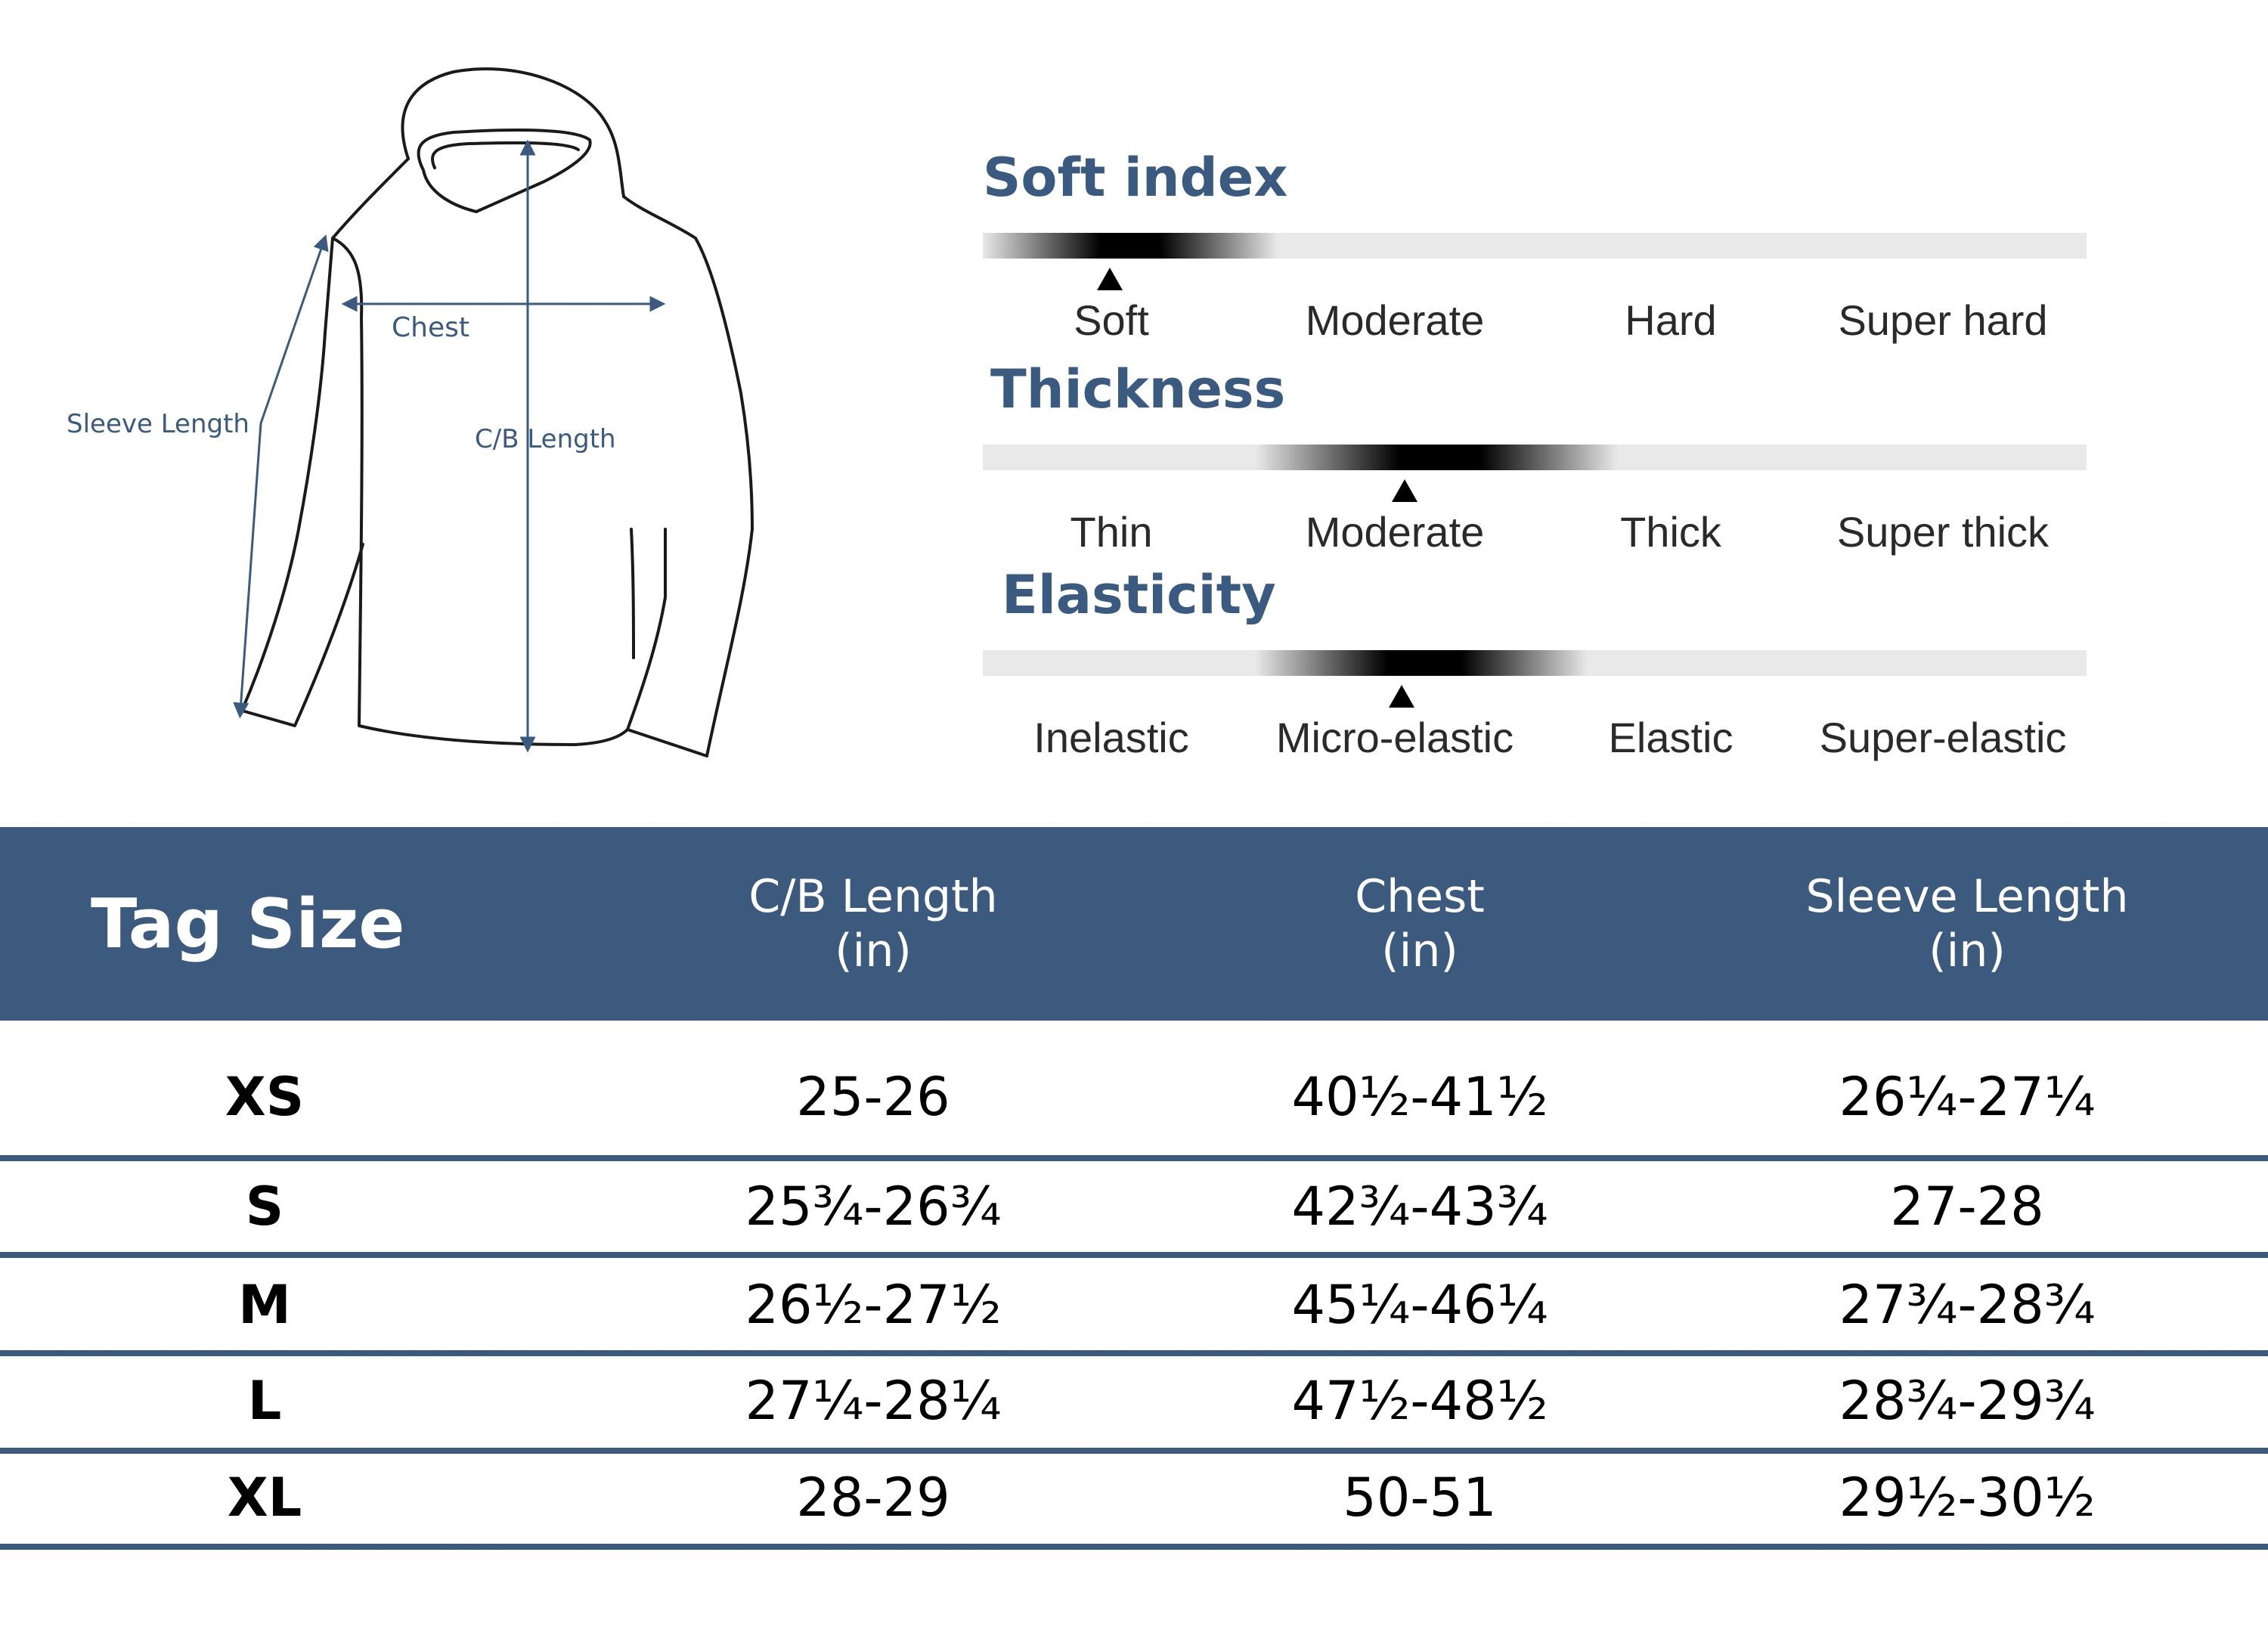 The width and height of the screenshot is (2268, 1642). Describe the element at coordinates (1968, 1401) in the screenshot. I see `sleeve-length-cell: 28¾-29¾` at that location.